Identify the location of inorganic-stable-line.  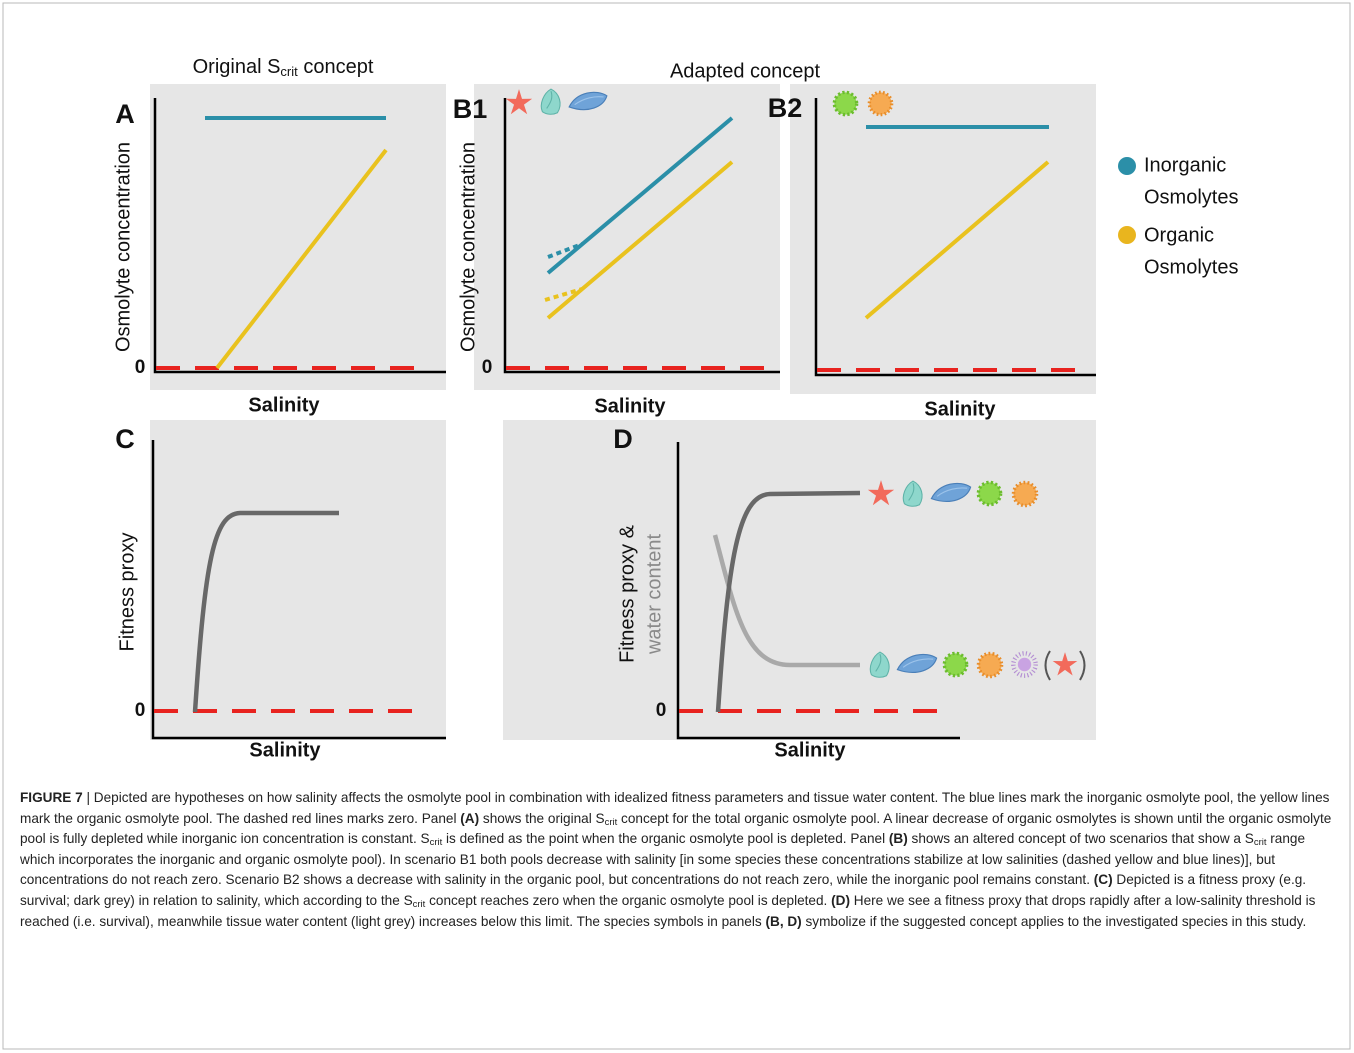
(565, 250).